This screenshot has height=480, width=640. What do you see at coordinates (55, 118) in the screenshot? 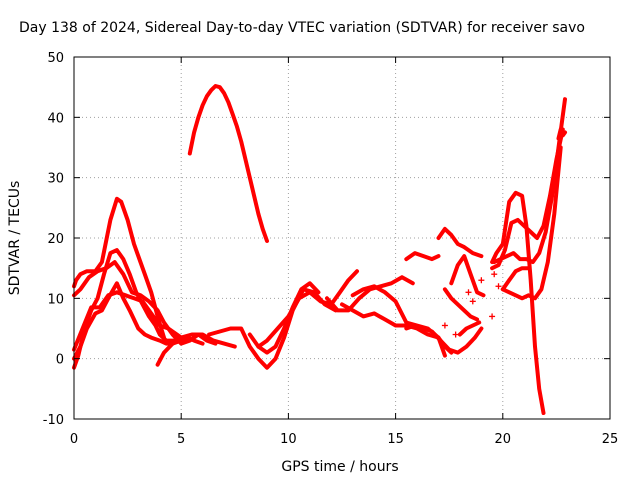
I see `y-tick-label: 40` at bounding box center [55, 118].